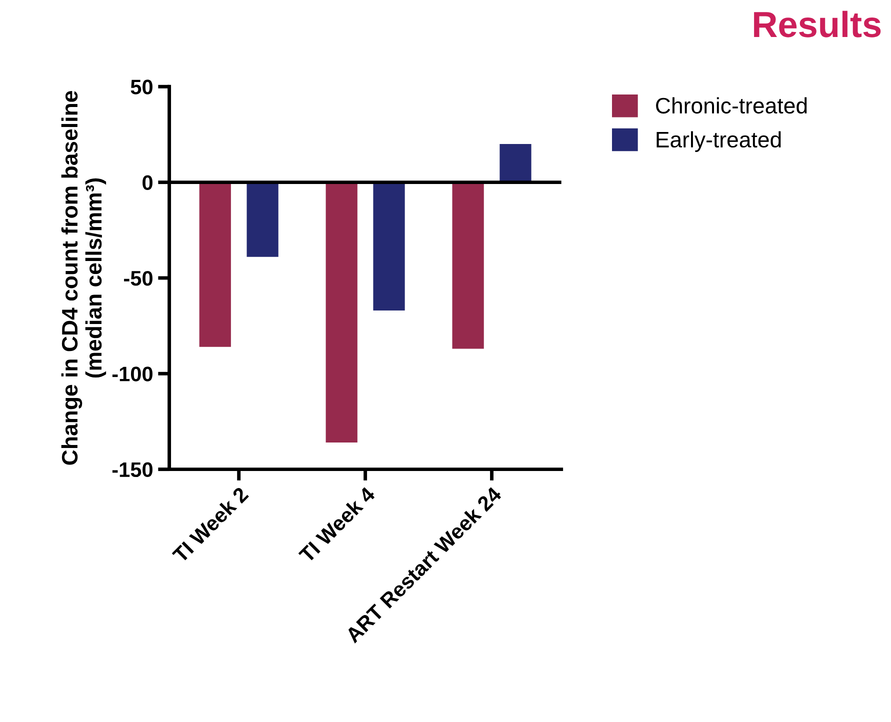  Describe the element at coordinates (731, 105) in the screenshot. I see `legend-label: Chronic-treated` at that location.